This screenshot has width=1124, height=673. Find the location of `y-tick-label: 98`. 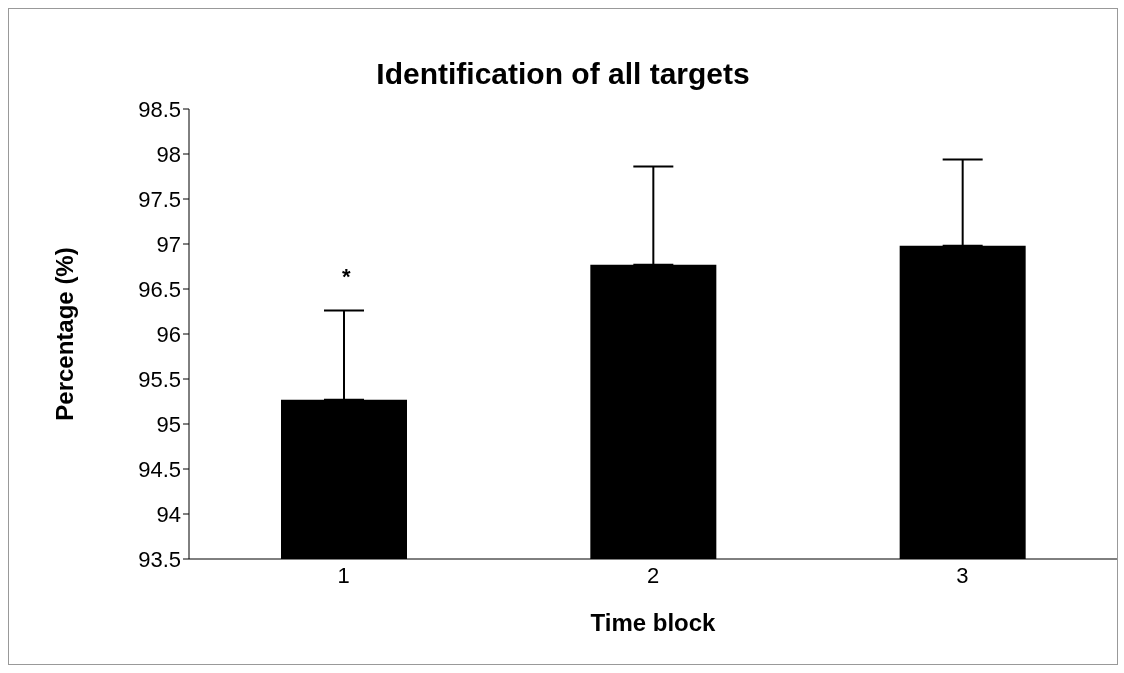

y-tick-label: 98 is located at coordinates (168, 154).